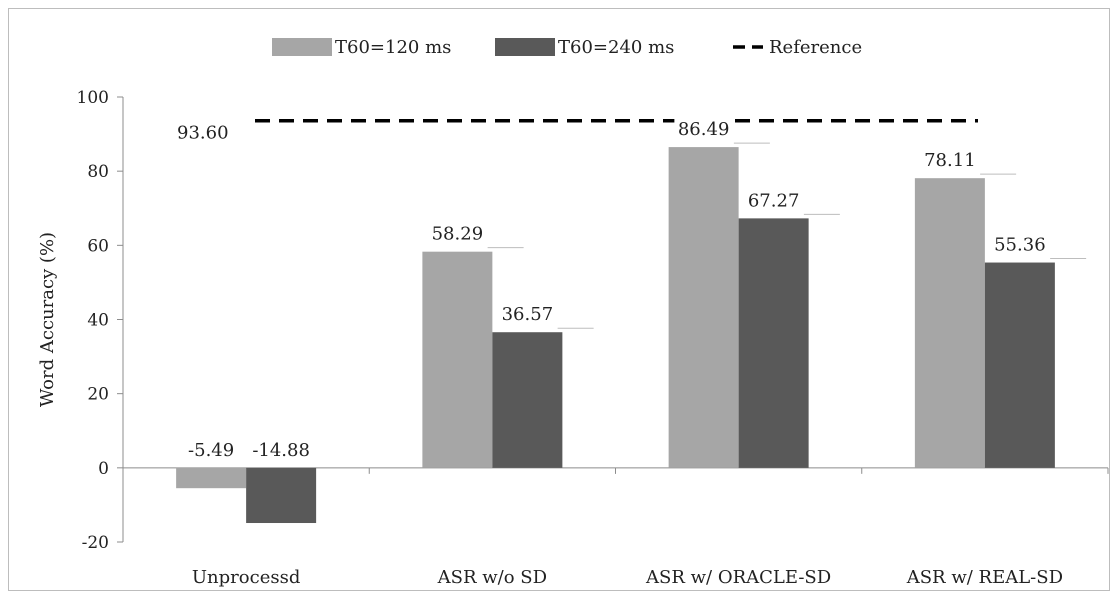  What do you see at coordinates (98, 246) in the screenshot?
I see `y-tick-label: 60` at bounding box center [98, 246].